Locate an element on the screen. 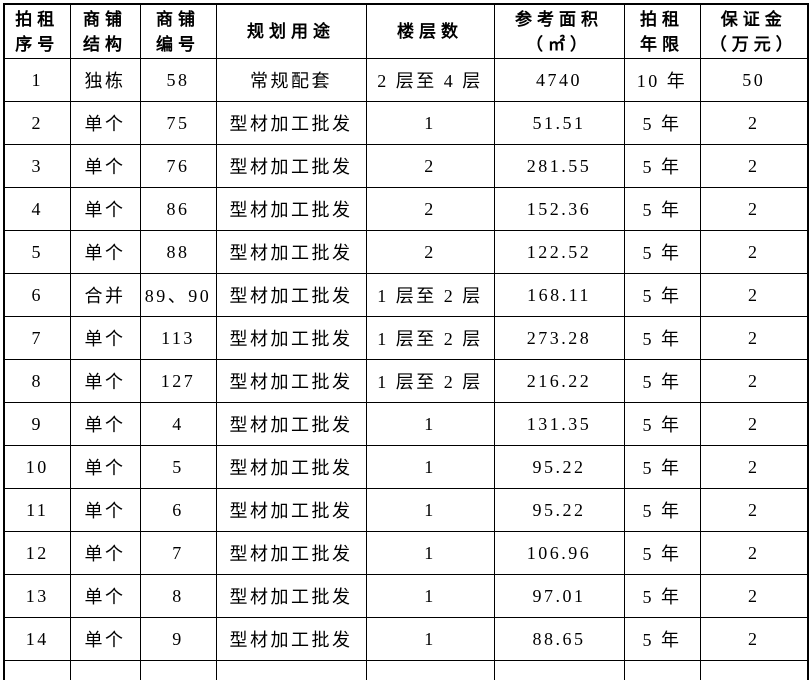 This screenshot has height=680, width=809. column-header-shop-no: 商铺 编号 is located at coordinates (178, 31).